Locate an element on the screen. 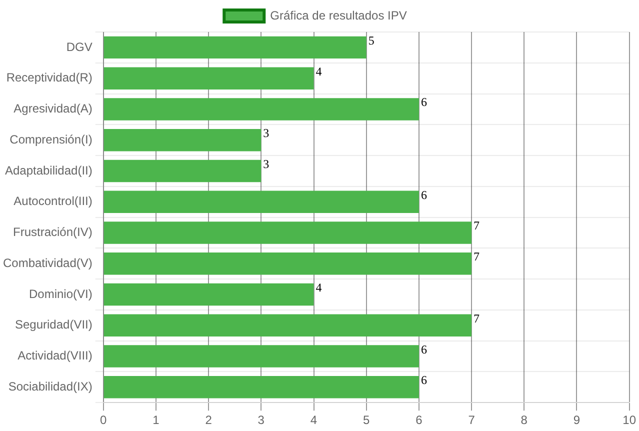  data-label: 5 is located at coordinates (371, 40).